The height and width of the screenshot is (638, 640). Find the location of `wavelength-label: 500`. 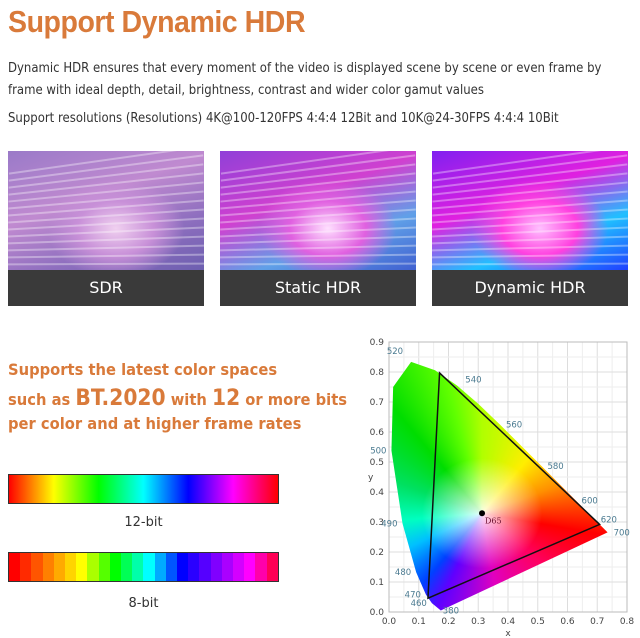

wavelength-label: 500 is located at coordinates (378, 451).